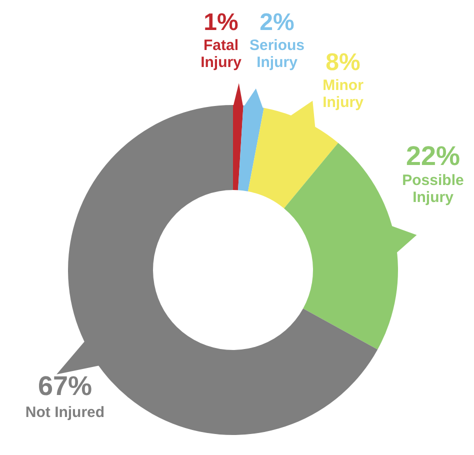 Image resolution: width=474 pixels, height=455 pixels. I want to click on data-label: 67%, so click(65, 386).